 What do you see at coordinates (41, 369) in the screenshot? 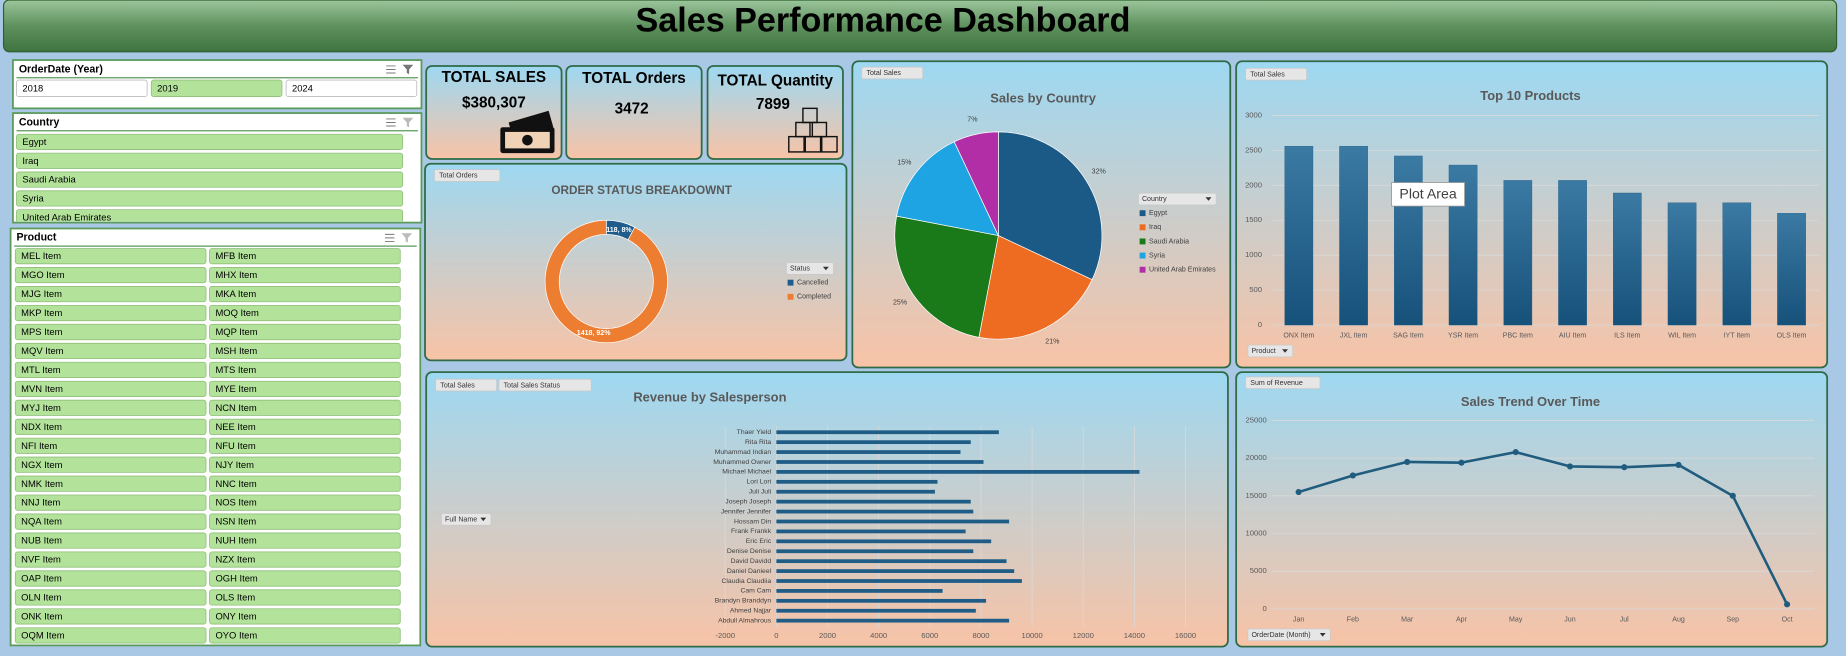
I see `slicer-item-label: MTL Item` at bounding box center [41, 369].